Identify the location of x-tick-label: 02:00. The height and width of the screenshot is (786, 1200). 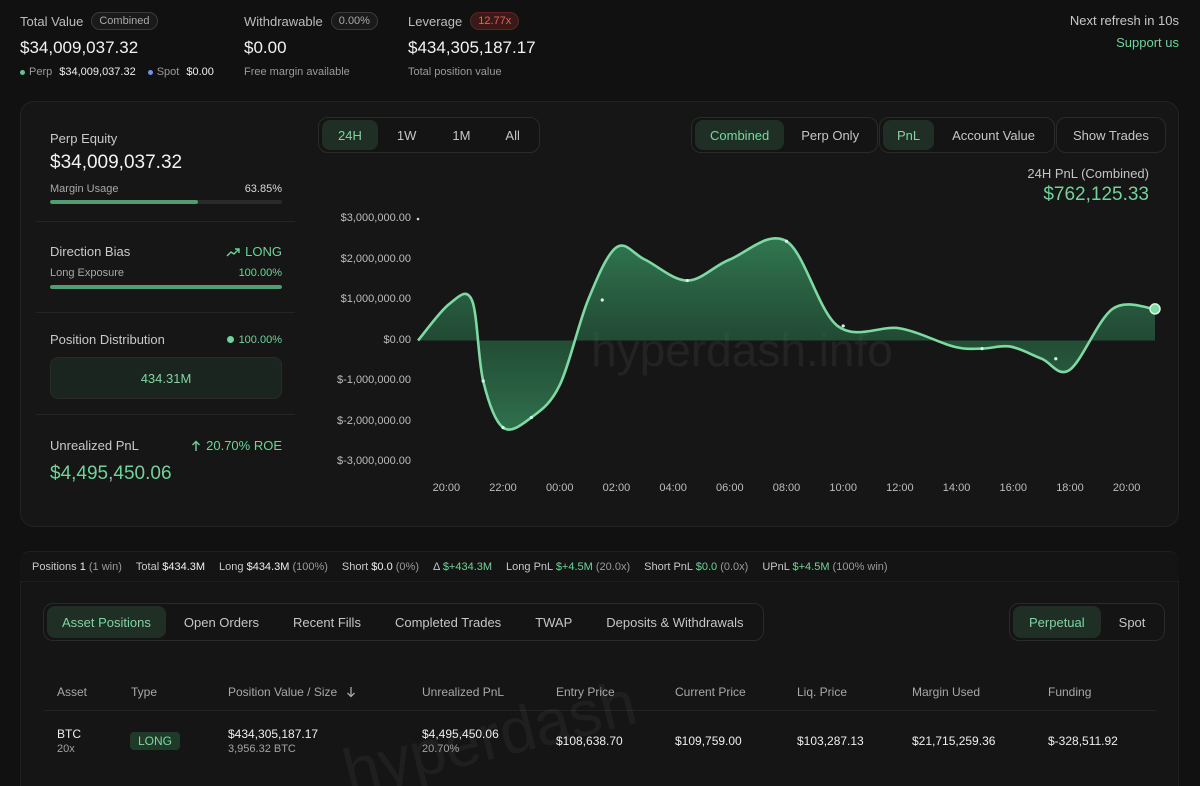
(616, 488).